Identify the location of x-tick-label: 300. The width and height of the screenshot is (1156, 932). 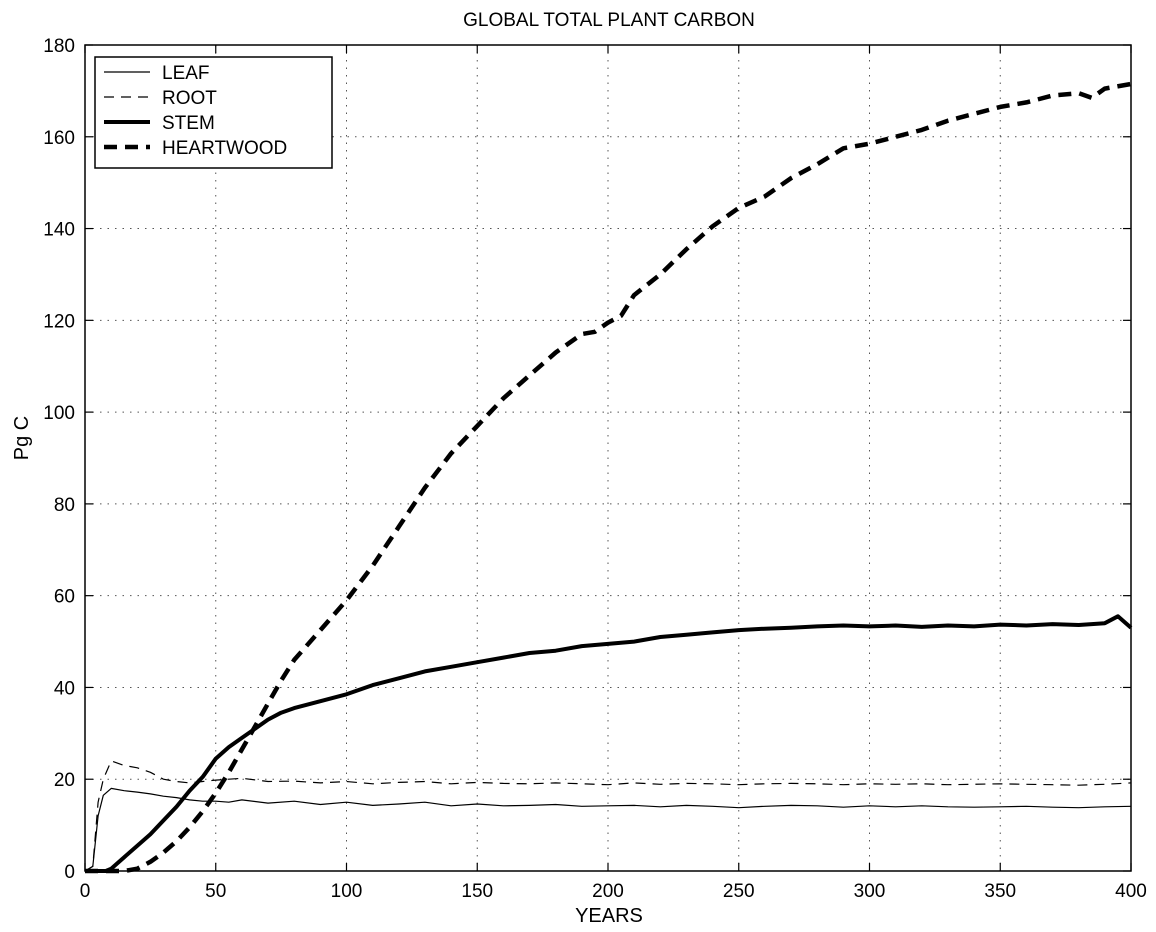
(870, 891).